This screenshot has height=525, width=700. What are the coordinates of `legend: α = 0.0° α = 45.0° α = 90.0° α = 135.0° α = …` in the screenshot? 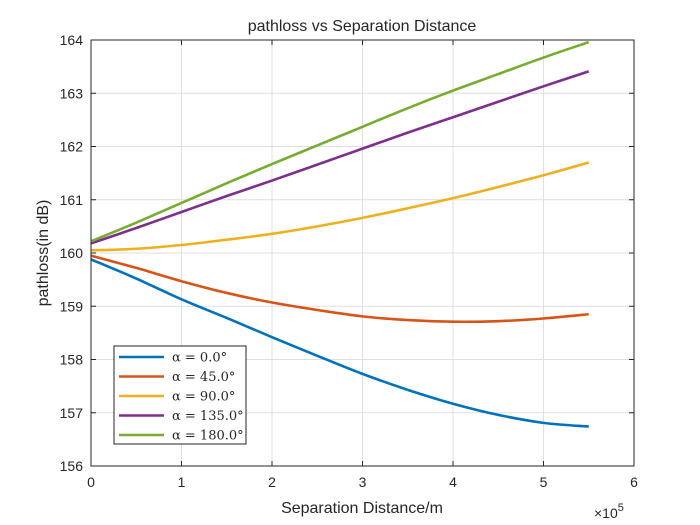 It's located at (180, 395).